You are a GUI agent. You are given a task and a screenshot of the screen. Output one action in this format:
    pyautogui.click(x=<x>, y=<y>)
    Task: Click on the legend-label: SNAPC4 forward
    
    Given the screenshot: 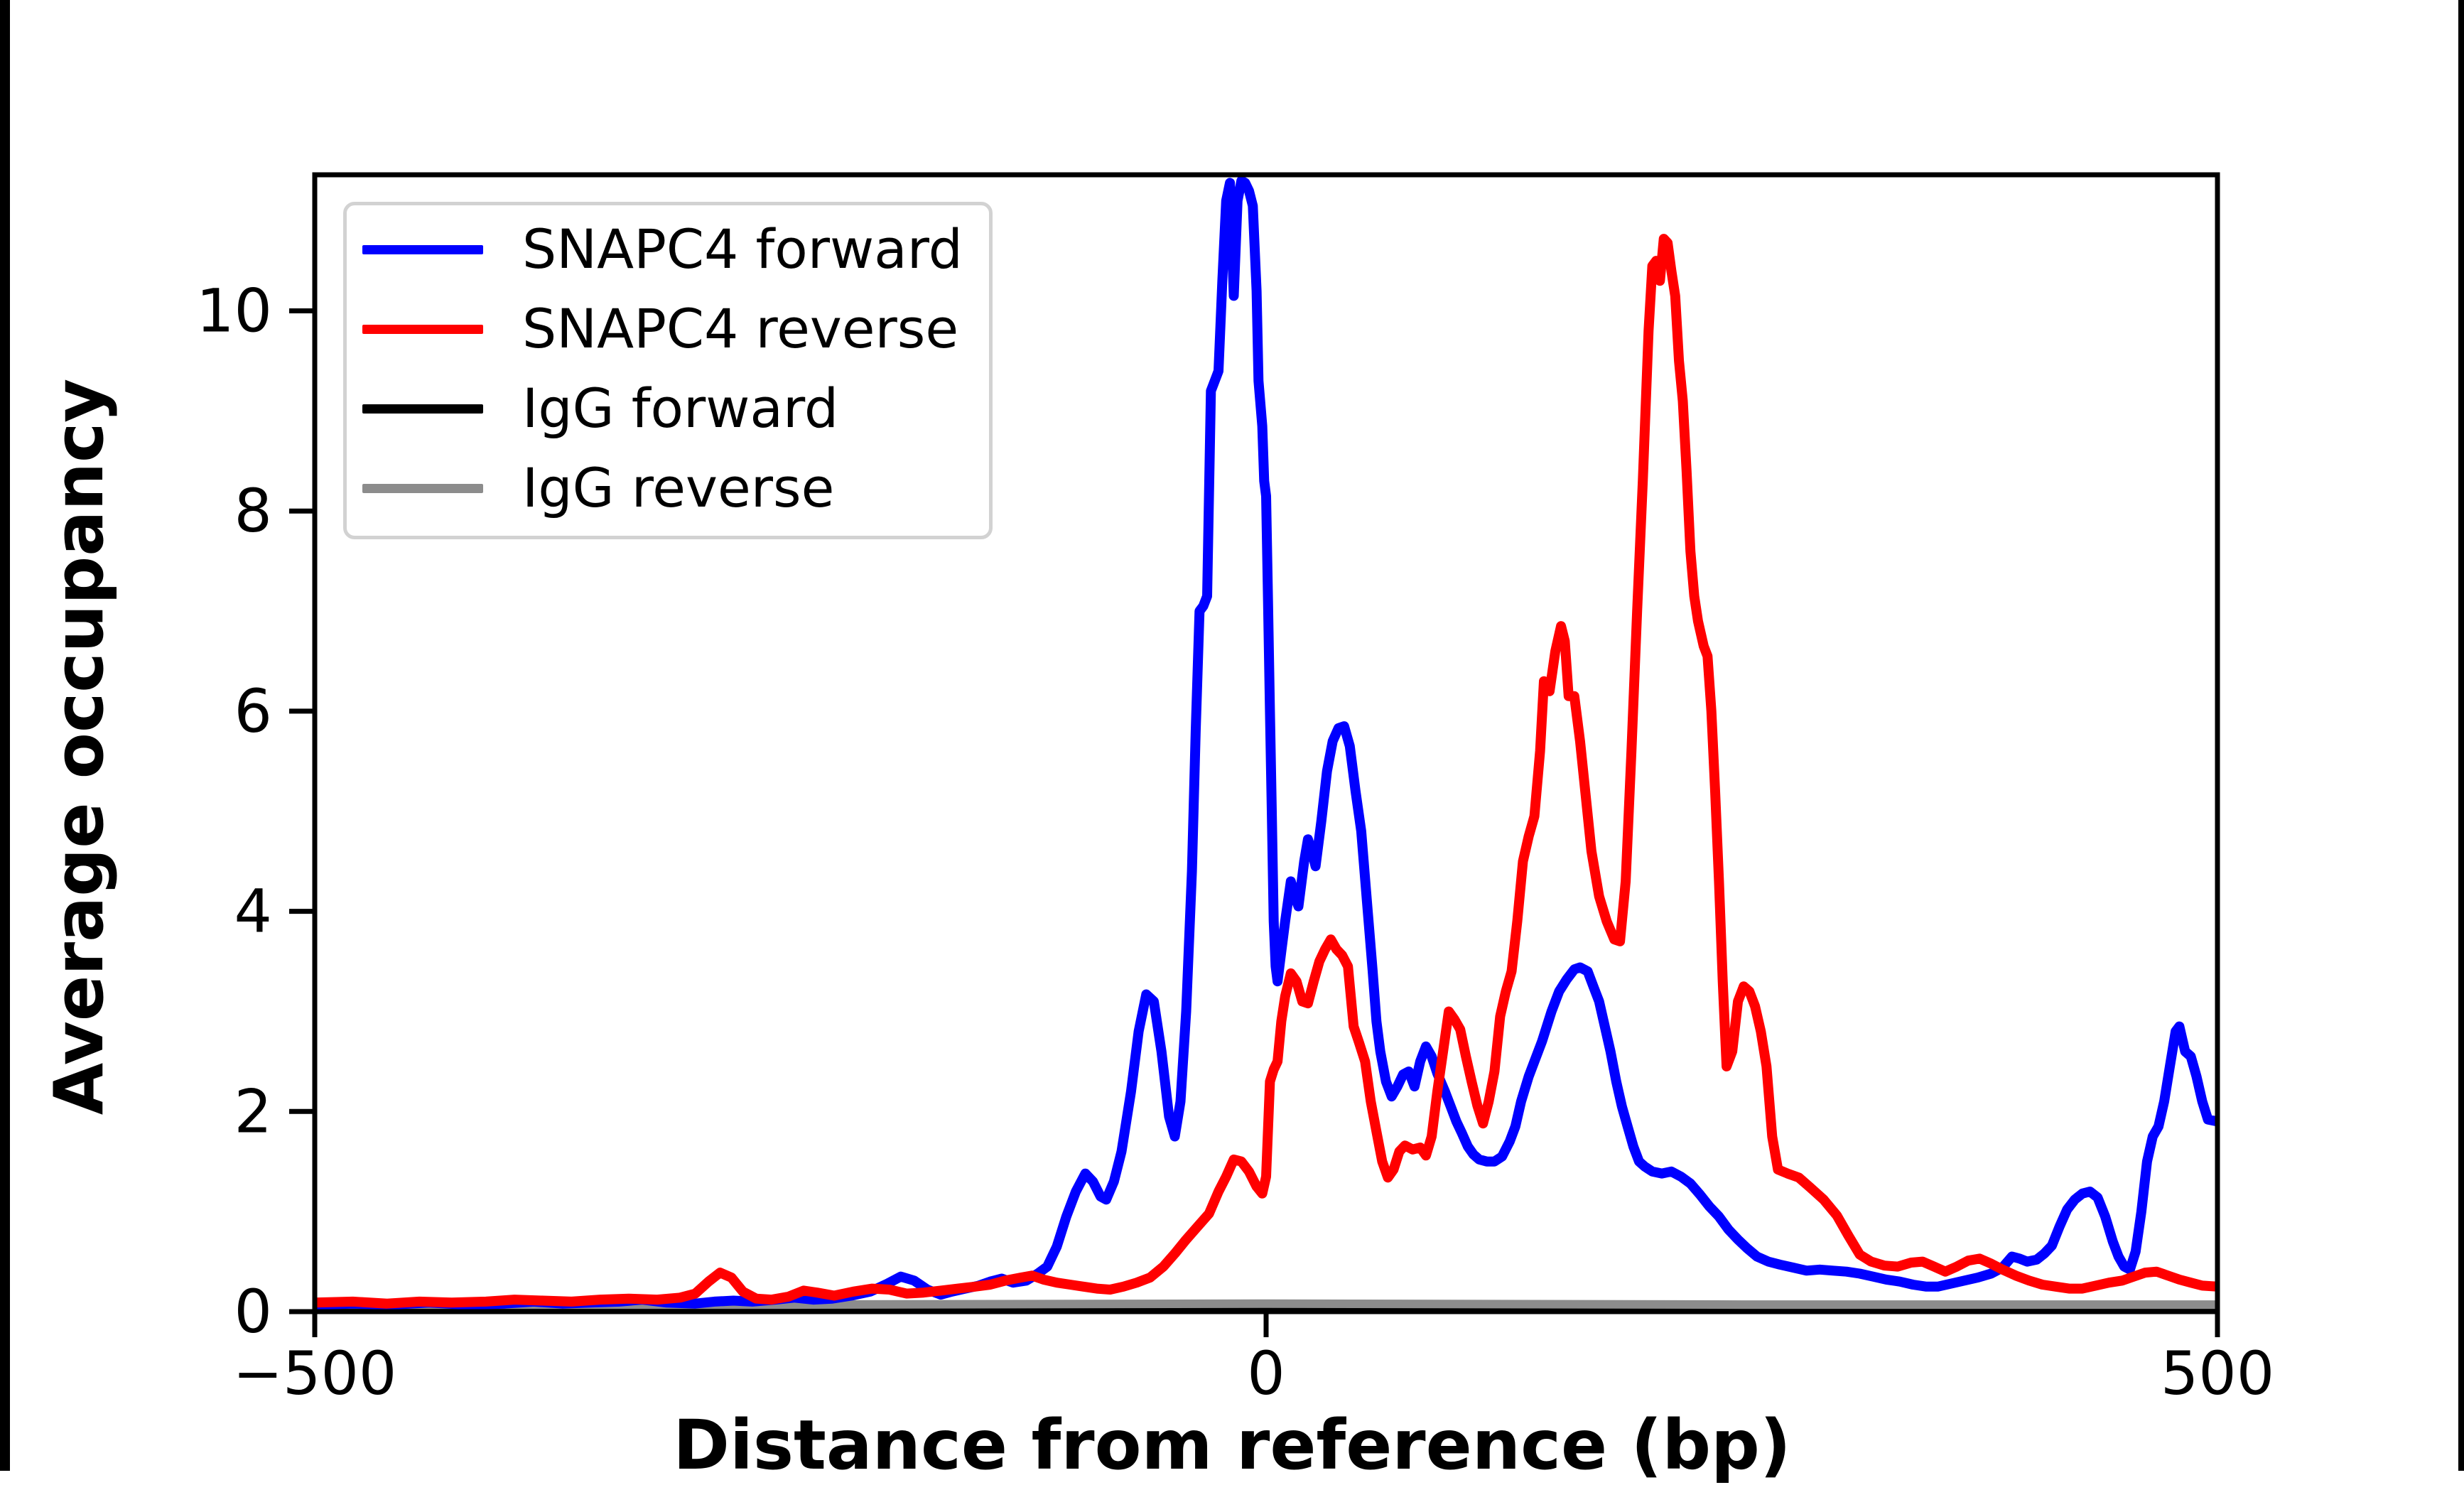 What is the action you would take?
    pyautogui.click(x=743, y=249)
    